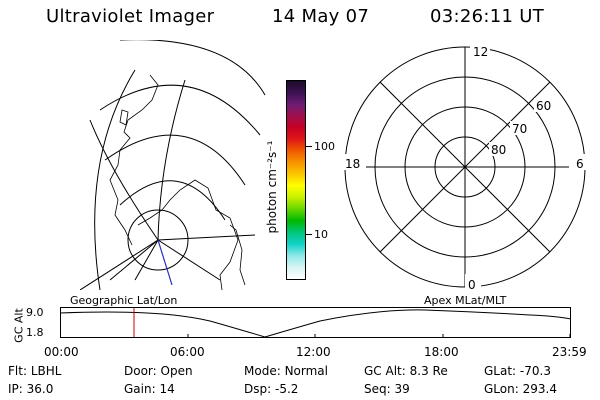 Image resolution: width=600 pixels, height=400 pixels. I want to click on x-tick-label-1800: 18:00, so click(441, 352).